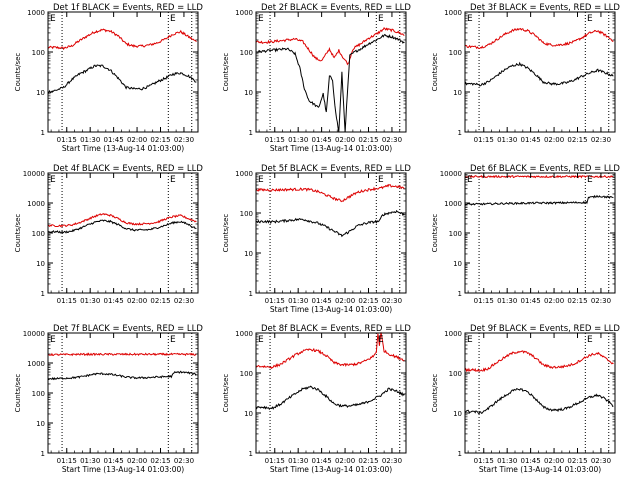 The image size is (640, 484). What do you see at coordinates (336, 329) in the screenshot?
I see `chart-title: Det 8f BLACK = Events, RED = LLD` at bounding box center [336, 329].